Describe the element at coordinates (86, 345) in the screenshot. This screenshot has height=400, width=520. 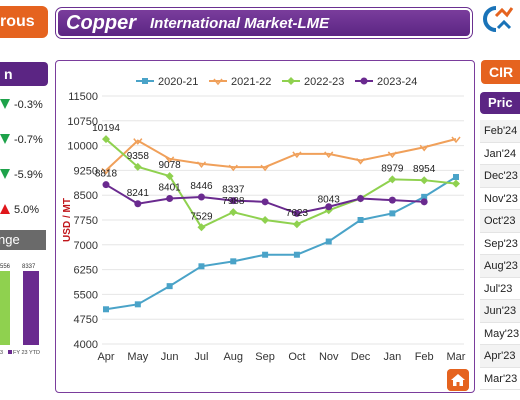
I see `y-tick-label: 4000` at that location.